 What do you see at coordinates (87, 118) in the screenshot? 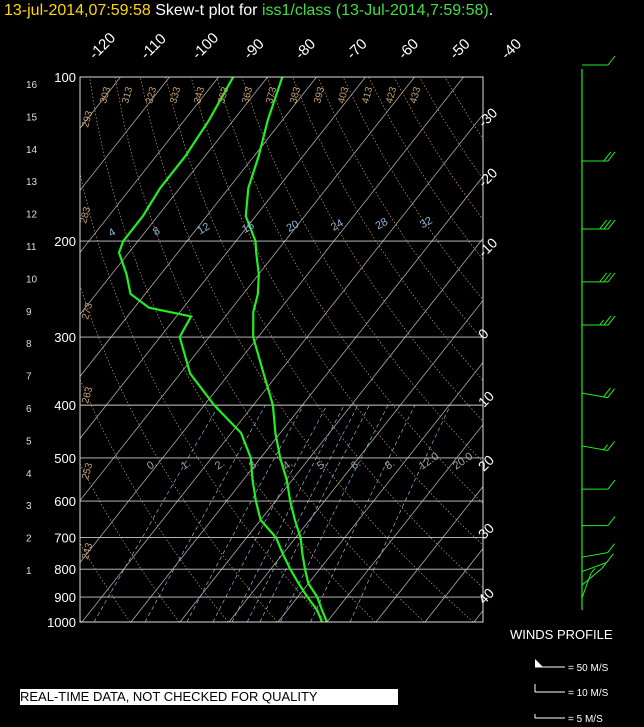
I see `potential-temperature-label: 293` at bounding box center [87, 118].